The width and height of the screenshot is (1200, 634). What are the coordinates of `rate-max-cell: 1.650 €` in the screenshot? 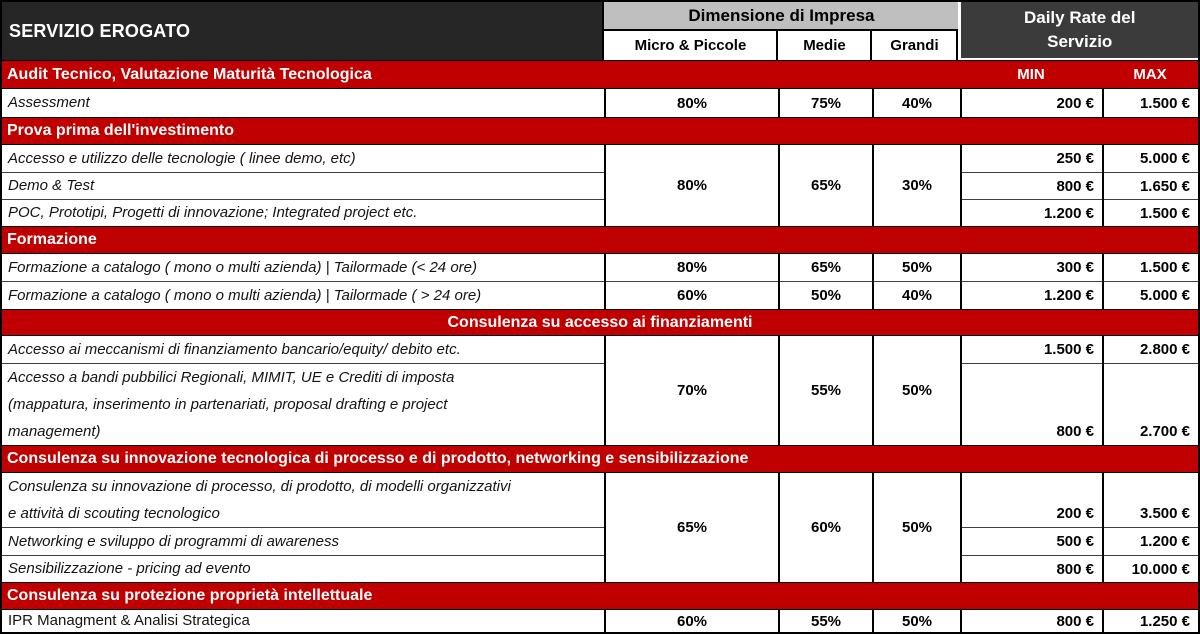 It's located at (1151, 185).